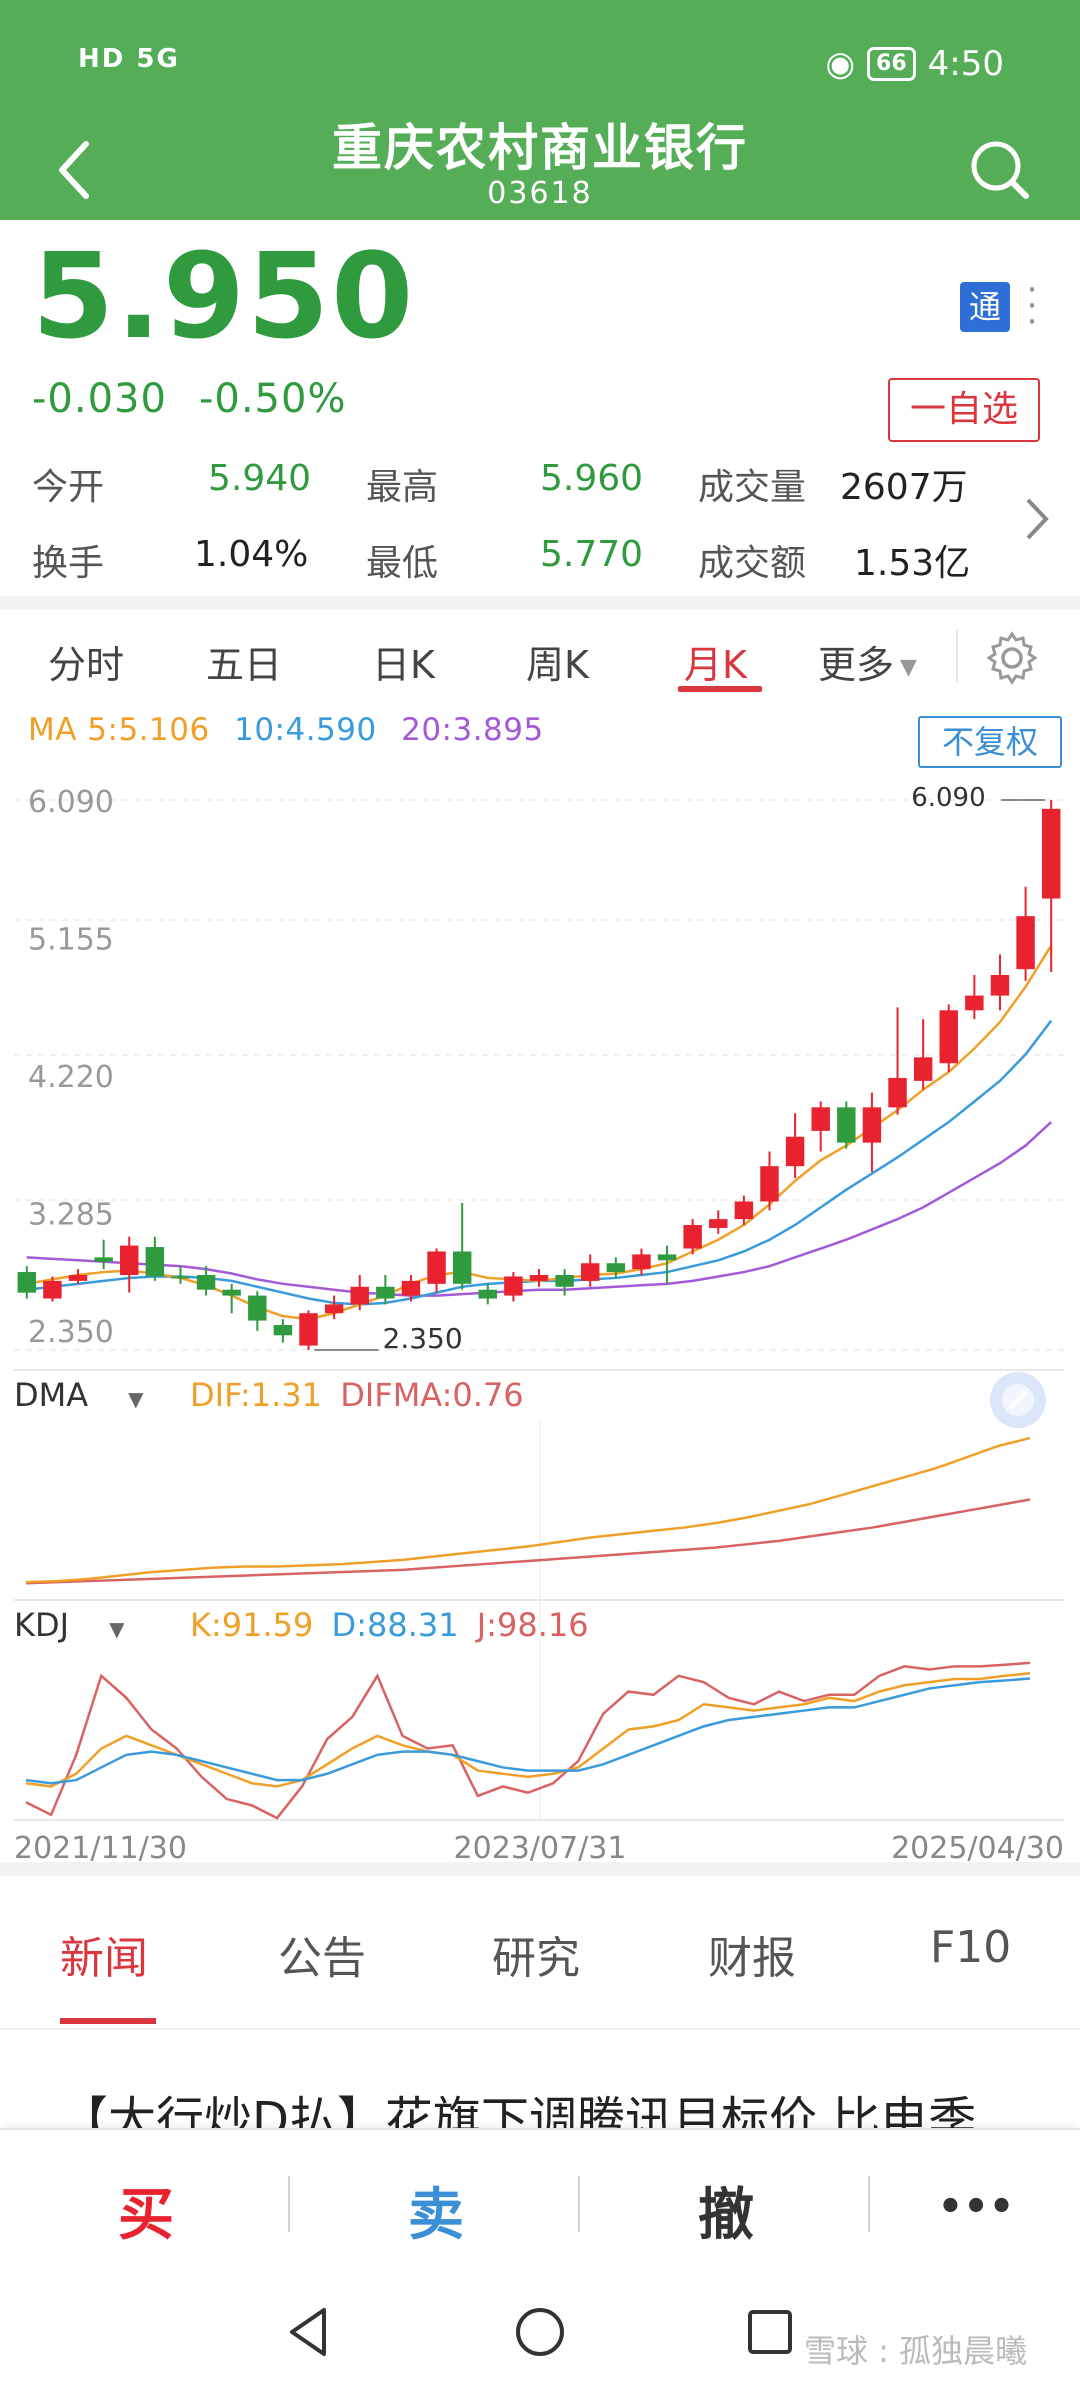 The height and width of the screenshot is (2388, 1080). I want to click on stat-value-turnover: 1.04%, so click(251, 554).